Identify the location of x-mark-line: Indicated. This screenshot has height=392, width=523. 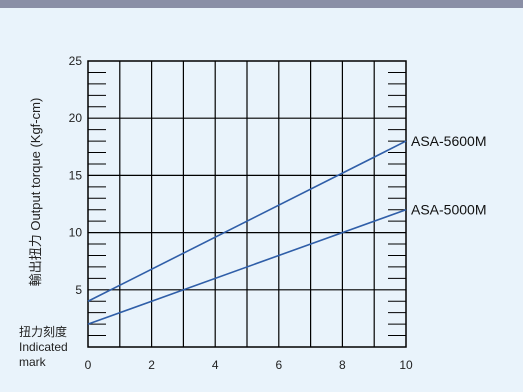
(43, 347).